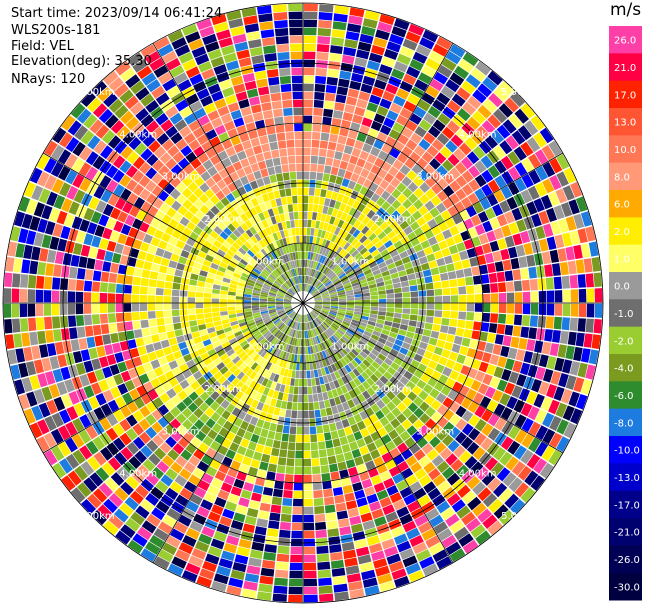 The width and height of the screenshot is (647, 607). Describe the element at coordinates (96, 516) in the screenshot. I see `range-label: 5.00km` at that location.